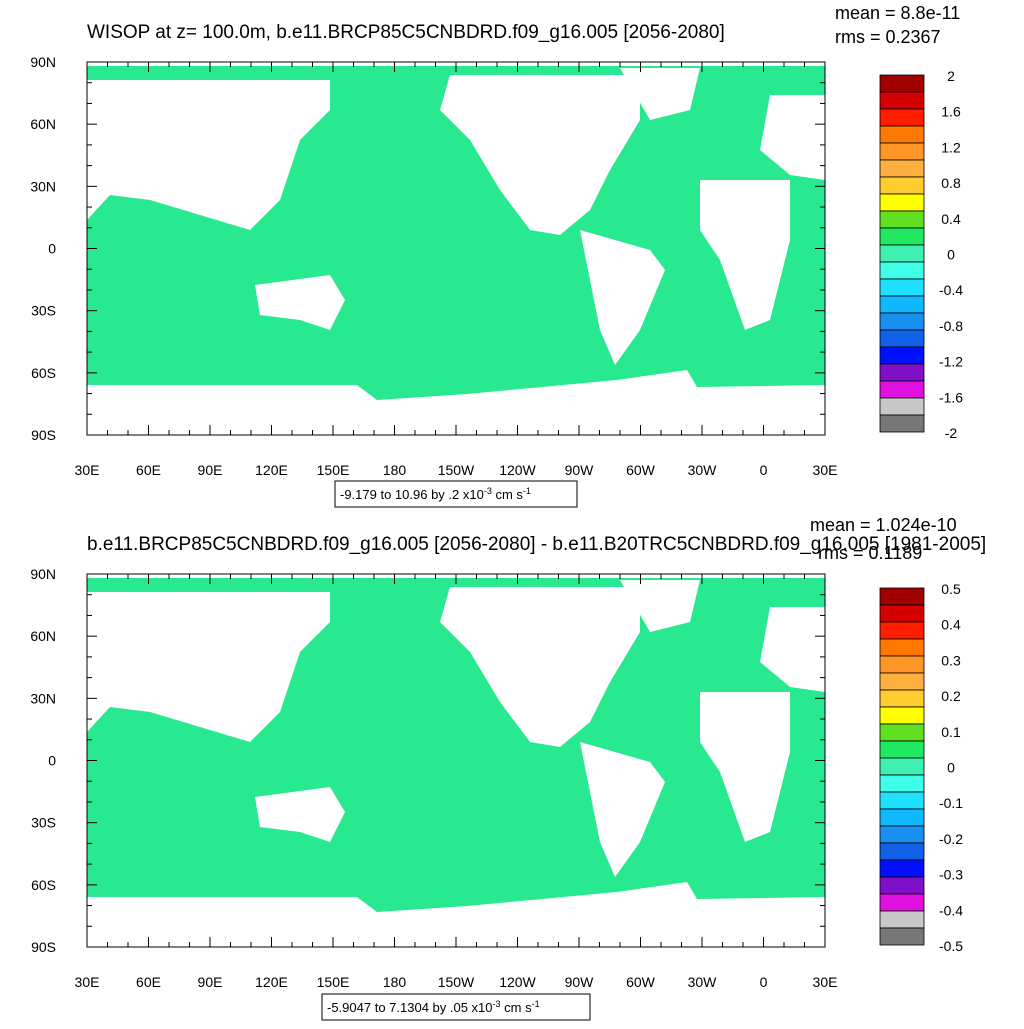 The width and height of the screenshot is (1024, 1029). Describe the element at coordinates (951, 397) in the screenshot. I see `colorbar-label: -1.6` at that location.